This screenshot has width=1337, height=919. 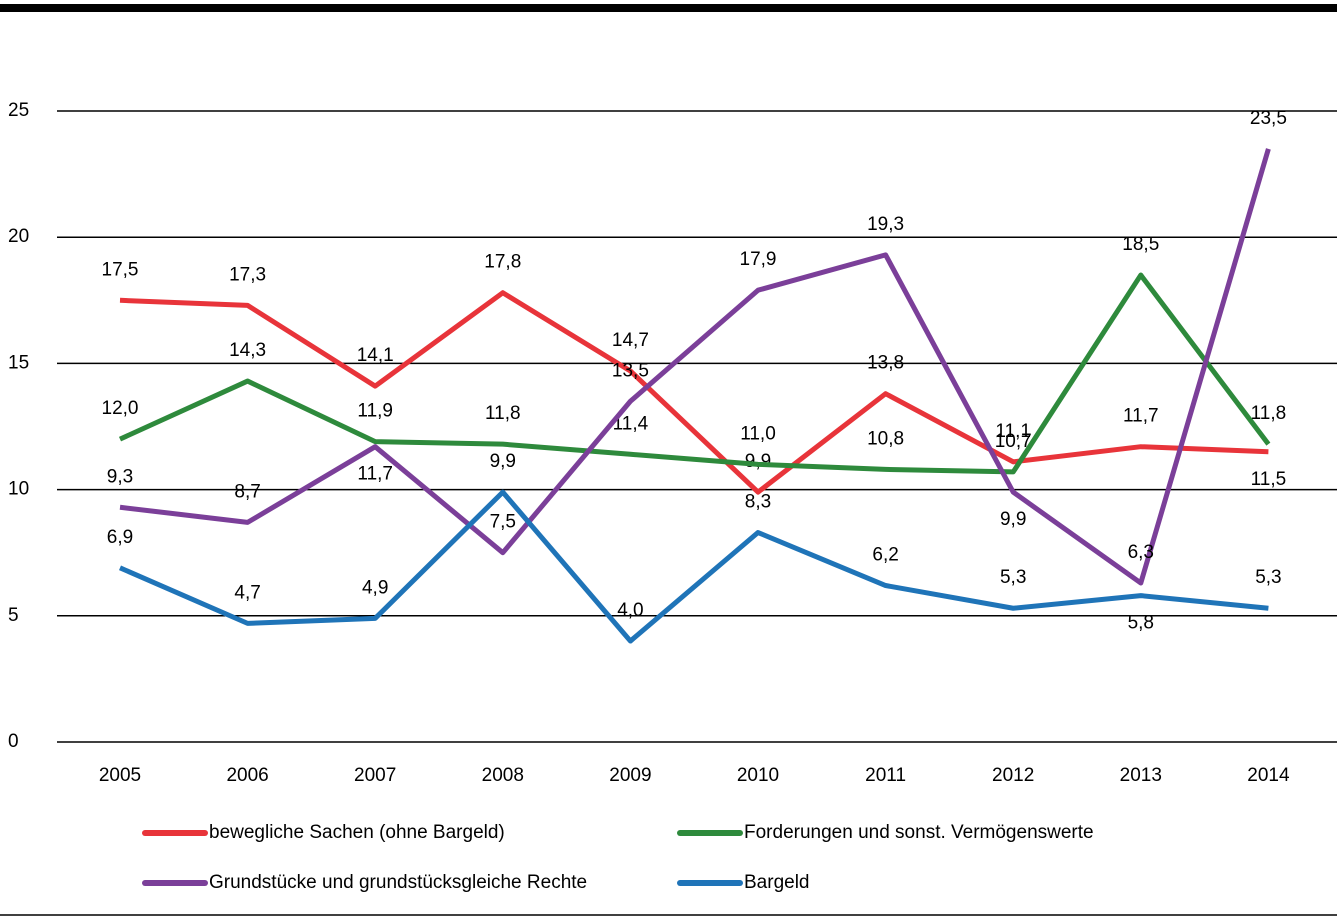 What do you see at coordinates (18, 110) in the screenshot?
I see `y-tick-label: 25` at bounding box center [18, 110].